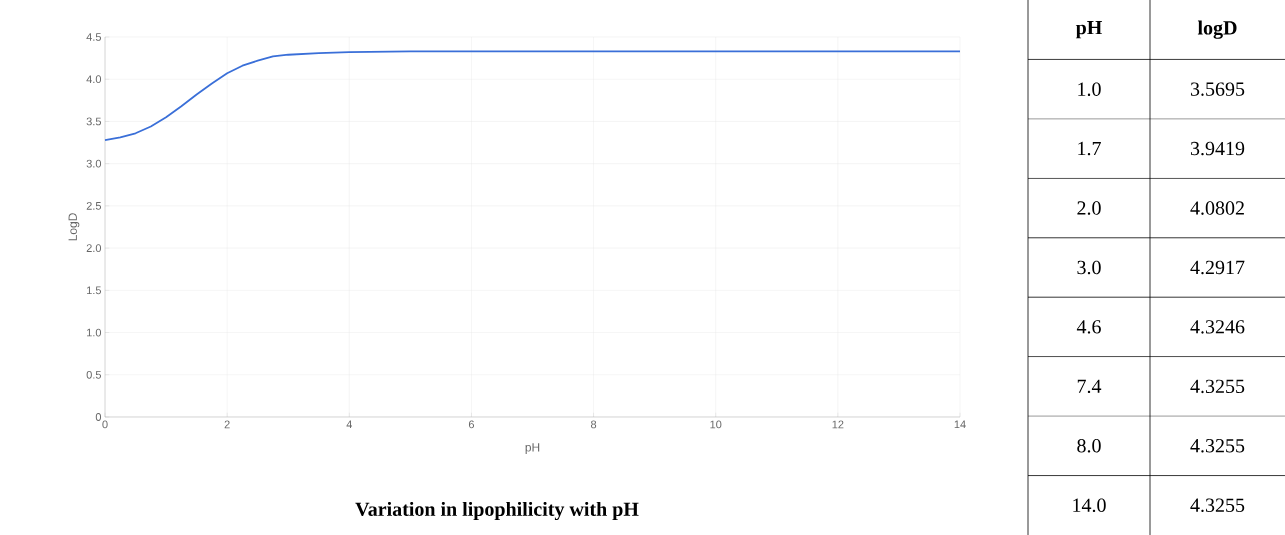 The image size is (1285, 535). I want to click on text: 4.6, so click(1088, 327).